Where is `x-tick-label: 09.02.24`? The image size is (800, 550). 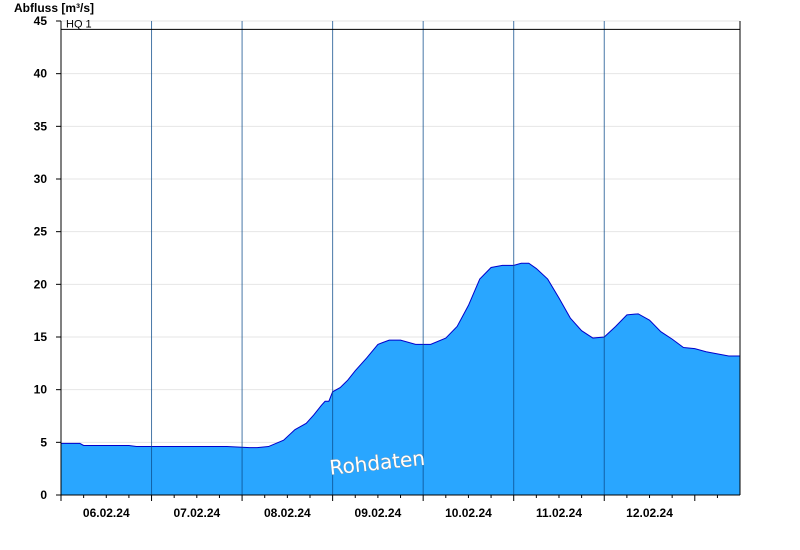 x-tick-label: 09.02.24 is located at coordinates (378, 513).